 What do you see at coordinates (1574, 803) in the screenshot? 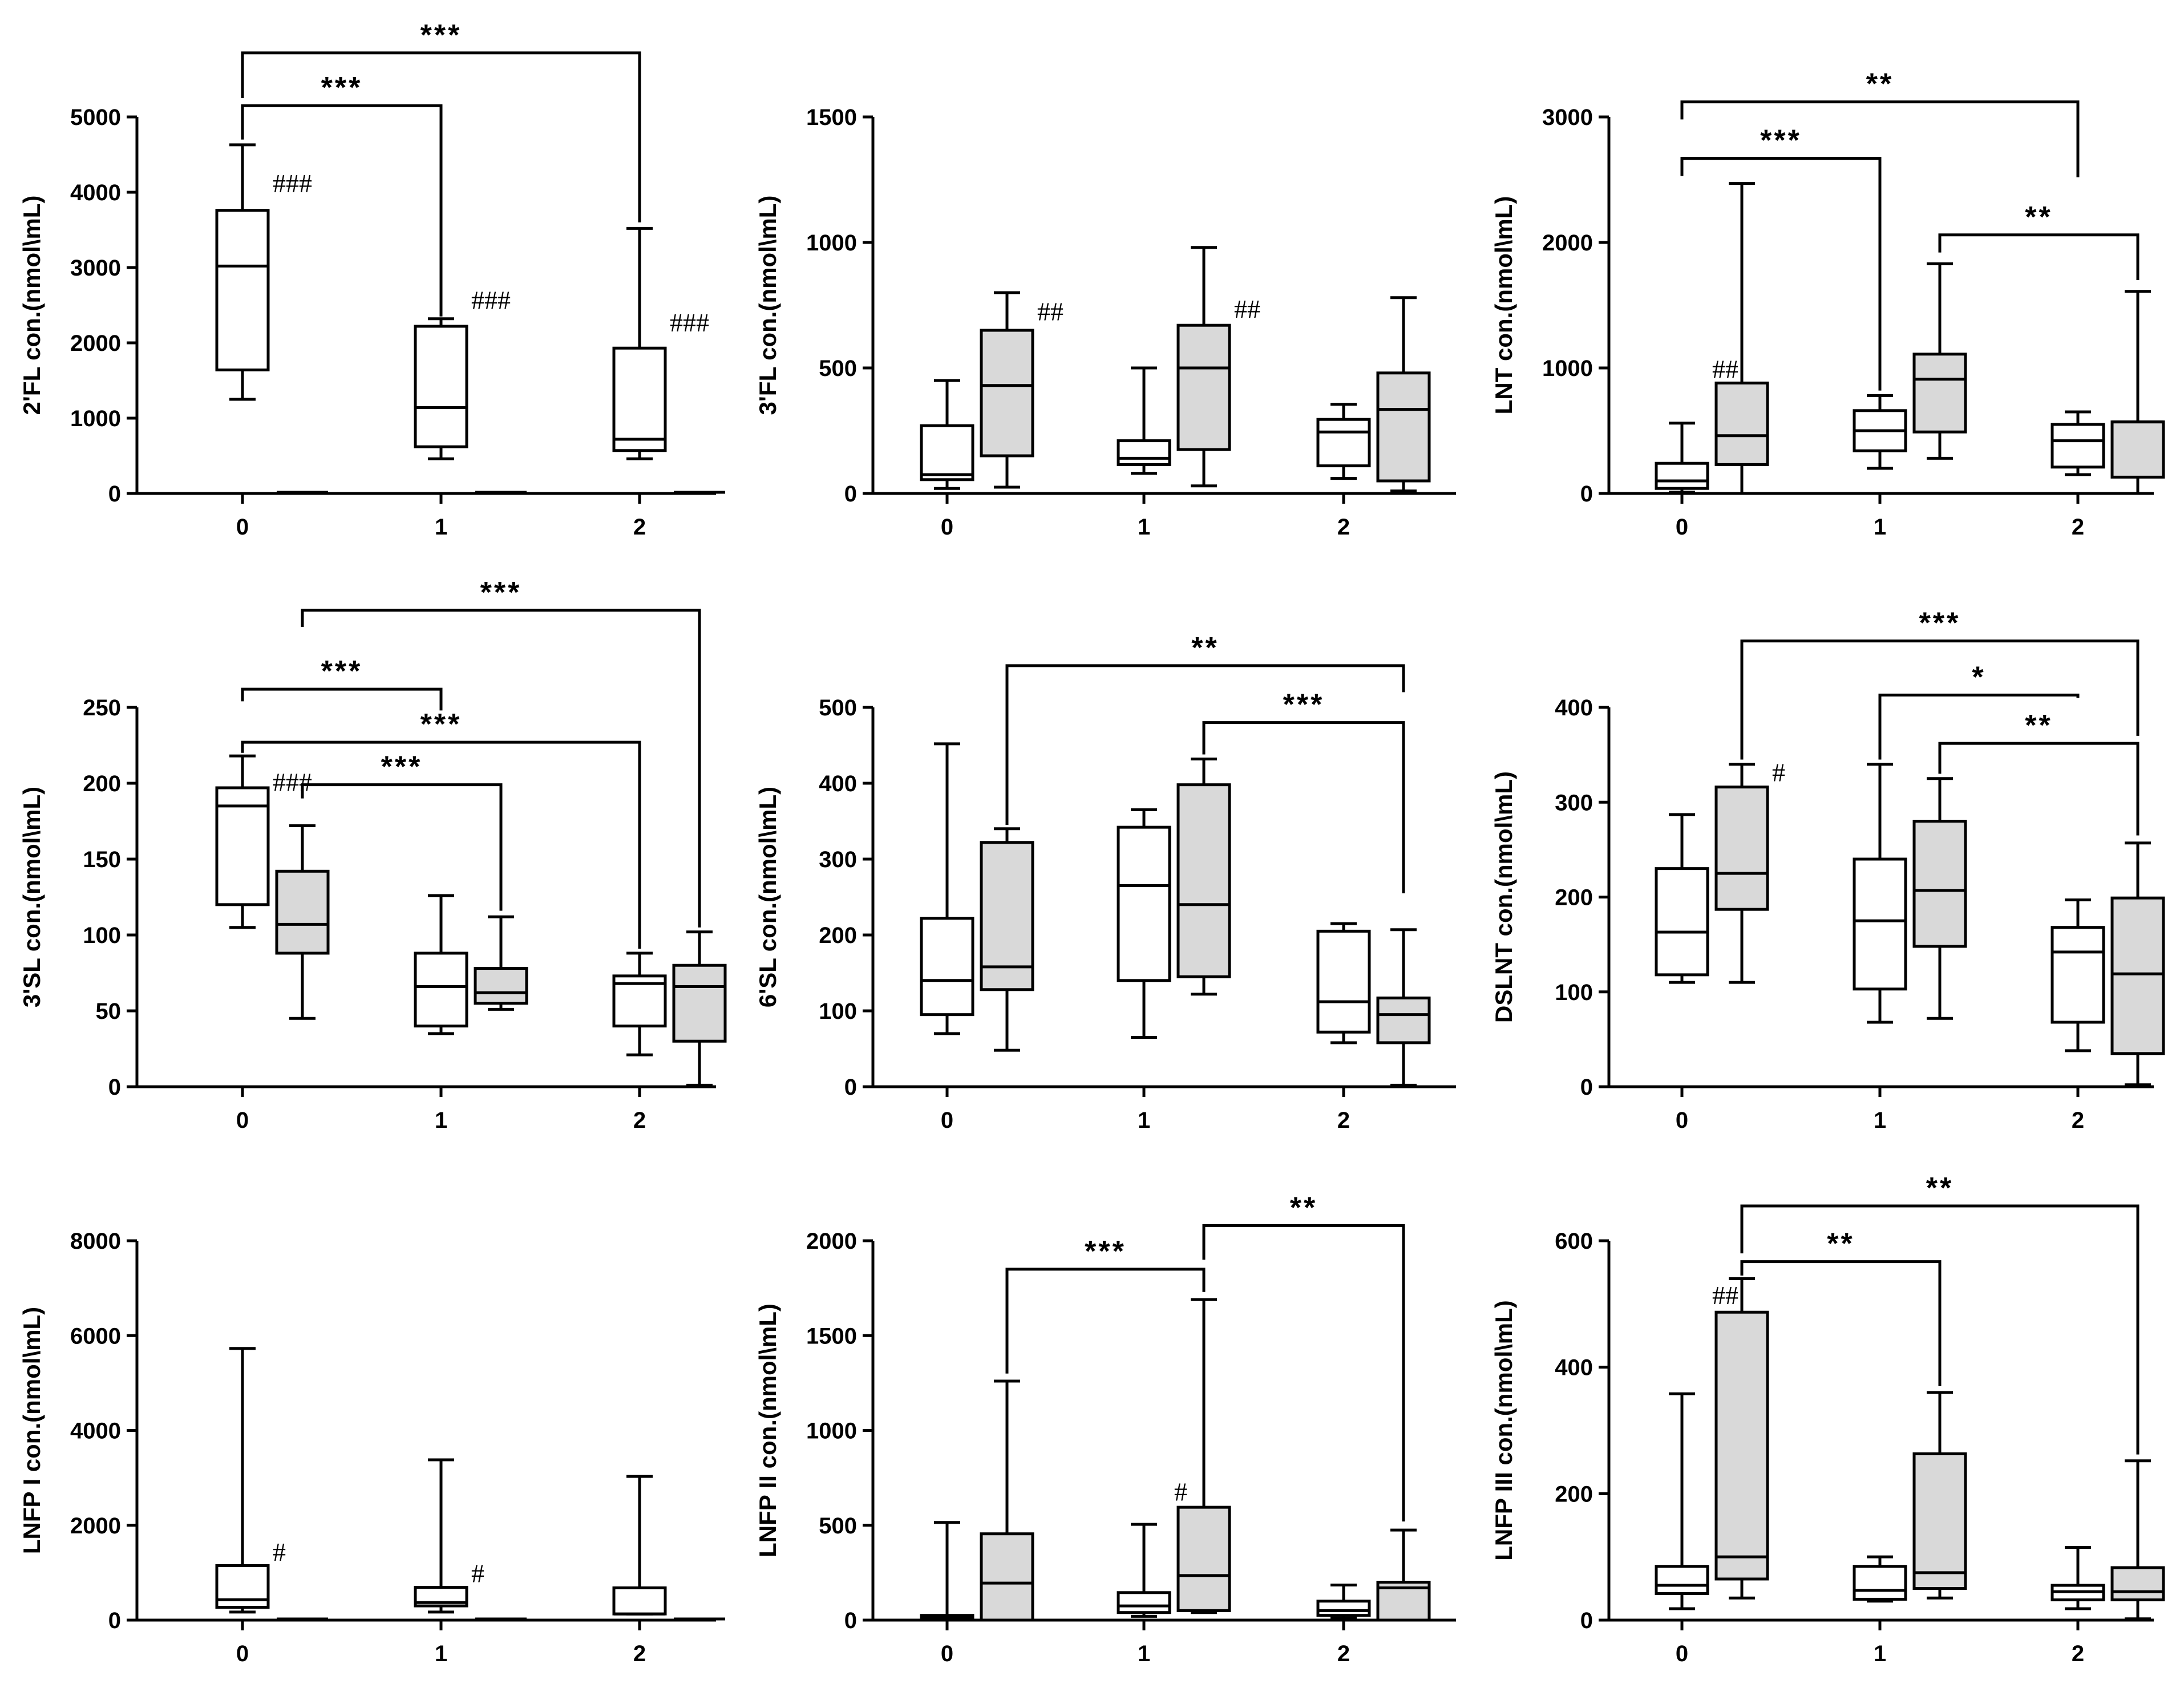
I see `y-tick-label: 300` at bounding box center [1574, 803].